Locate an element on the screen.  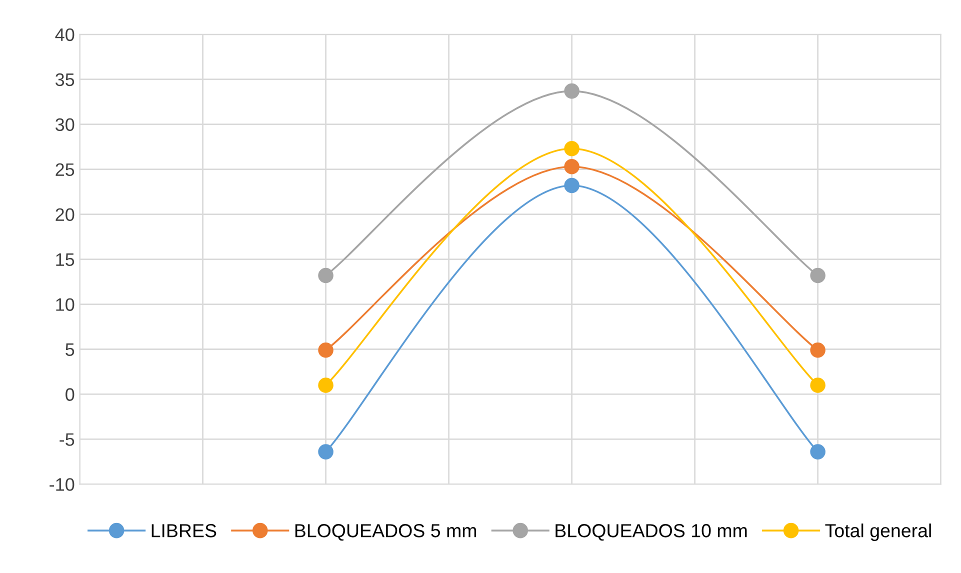
y-tick-label: -5 is located at coordinates (67, 439).